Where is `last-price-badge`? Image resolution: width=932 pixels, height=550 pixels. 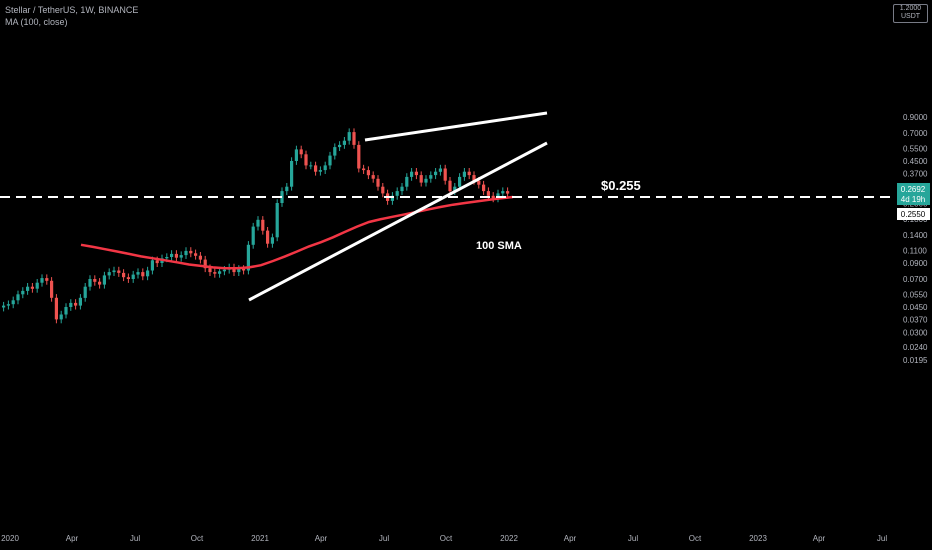 last-price-badge is located at coordinates (913, 194).